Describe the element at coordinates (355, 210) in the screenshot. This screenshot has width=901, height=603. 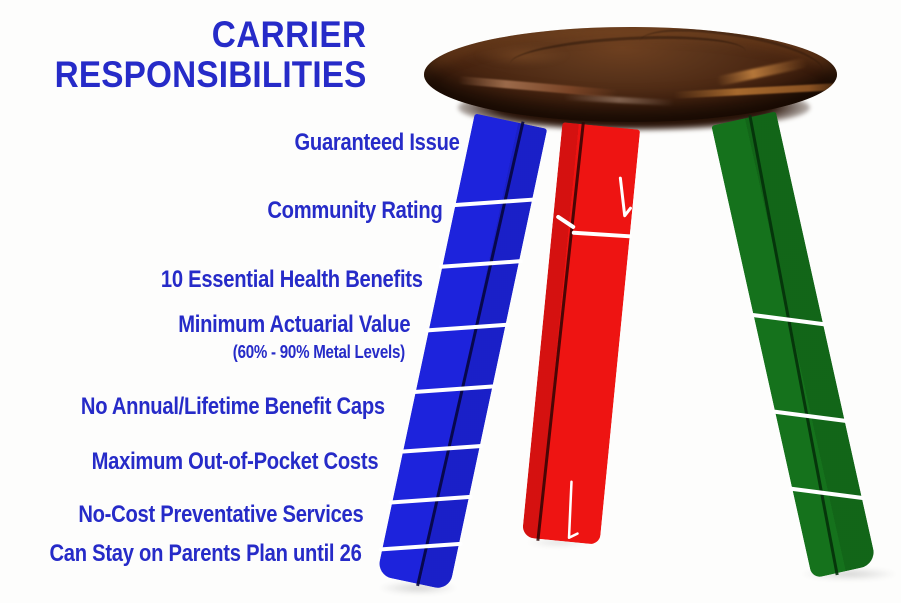
I see `label-community-rating: Community Rating` at that location.